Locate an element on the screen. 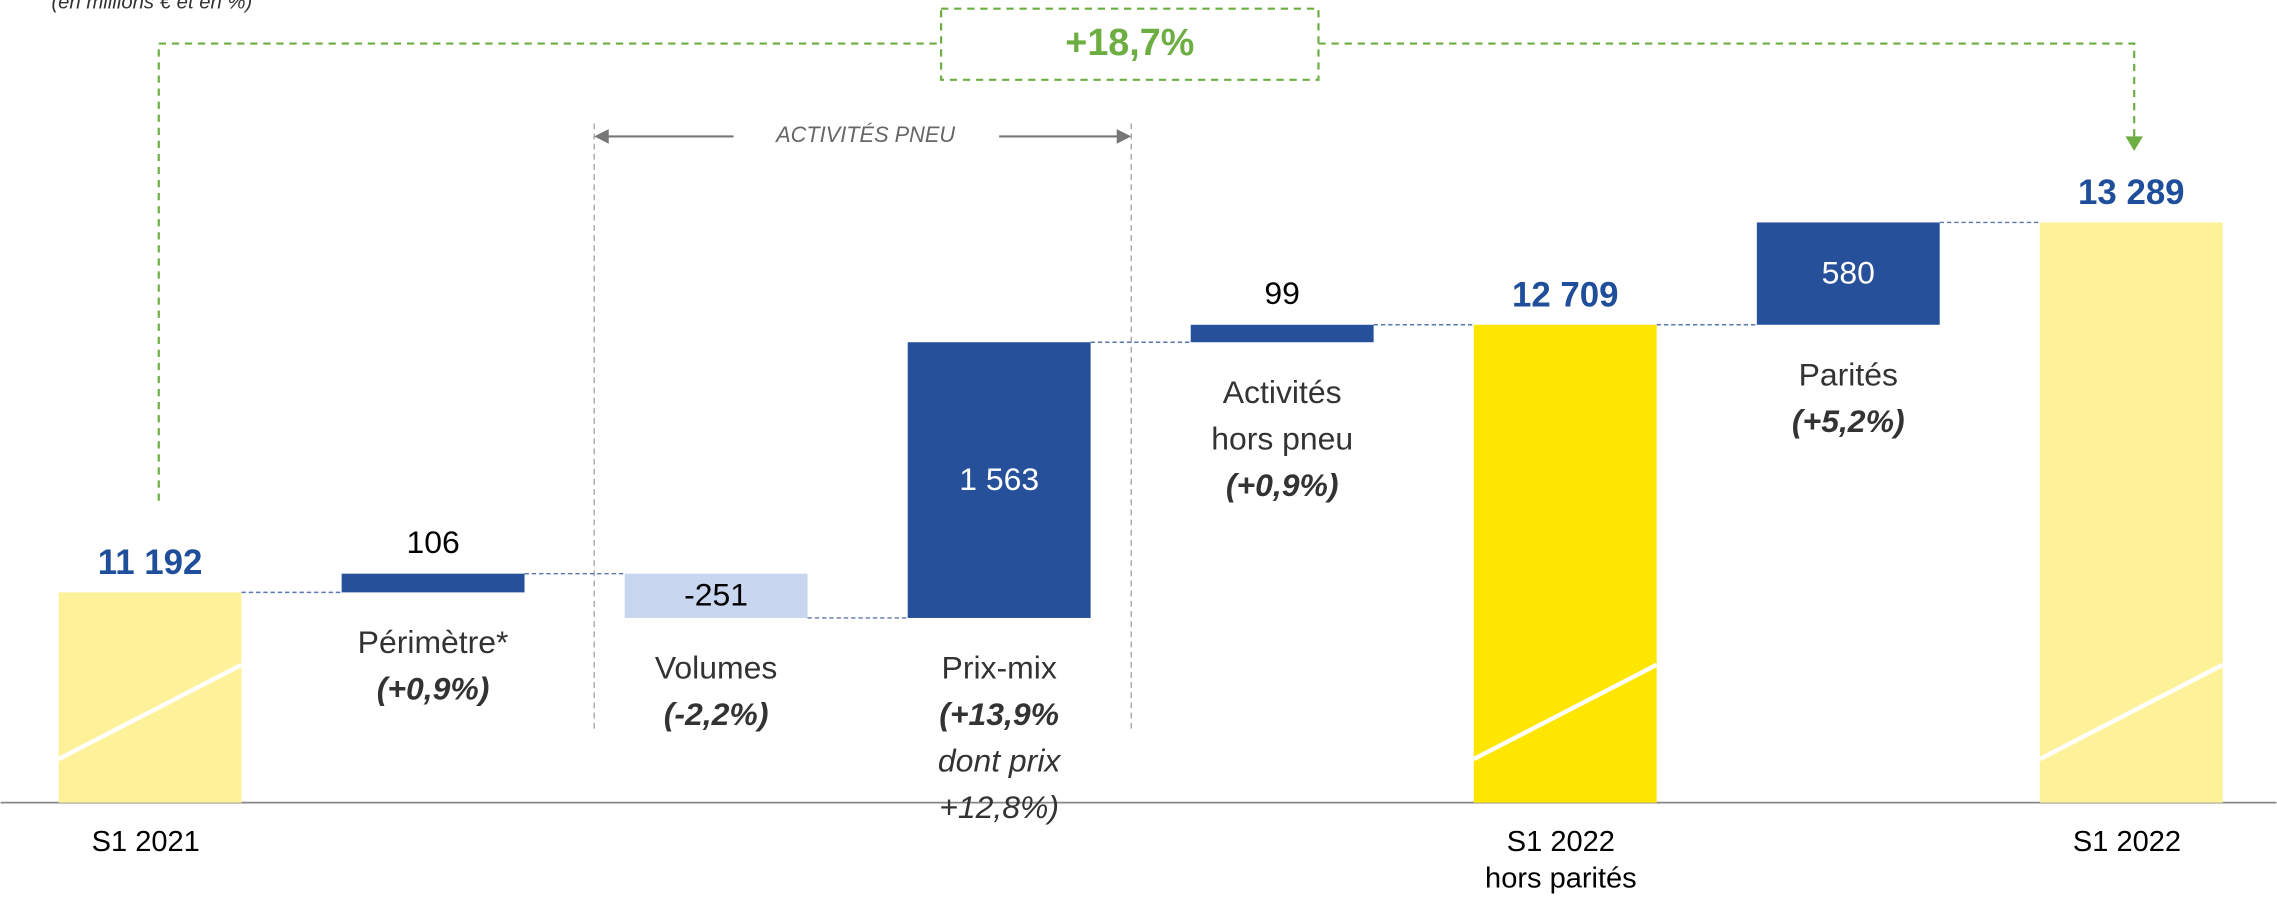 Image resolution: width=2277 pixels, height=897 pixels. note-label: (+5,2%) is located at coordinates (1848, 421).